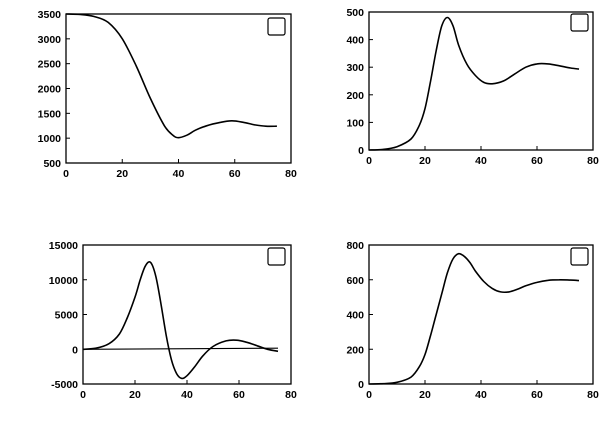 This screenshot has height=428, width=600. Describe the element at coordinates (579, 22) in the screenshot. I see `panel-b-tag-box` at that location.